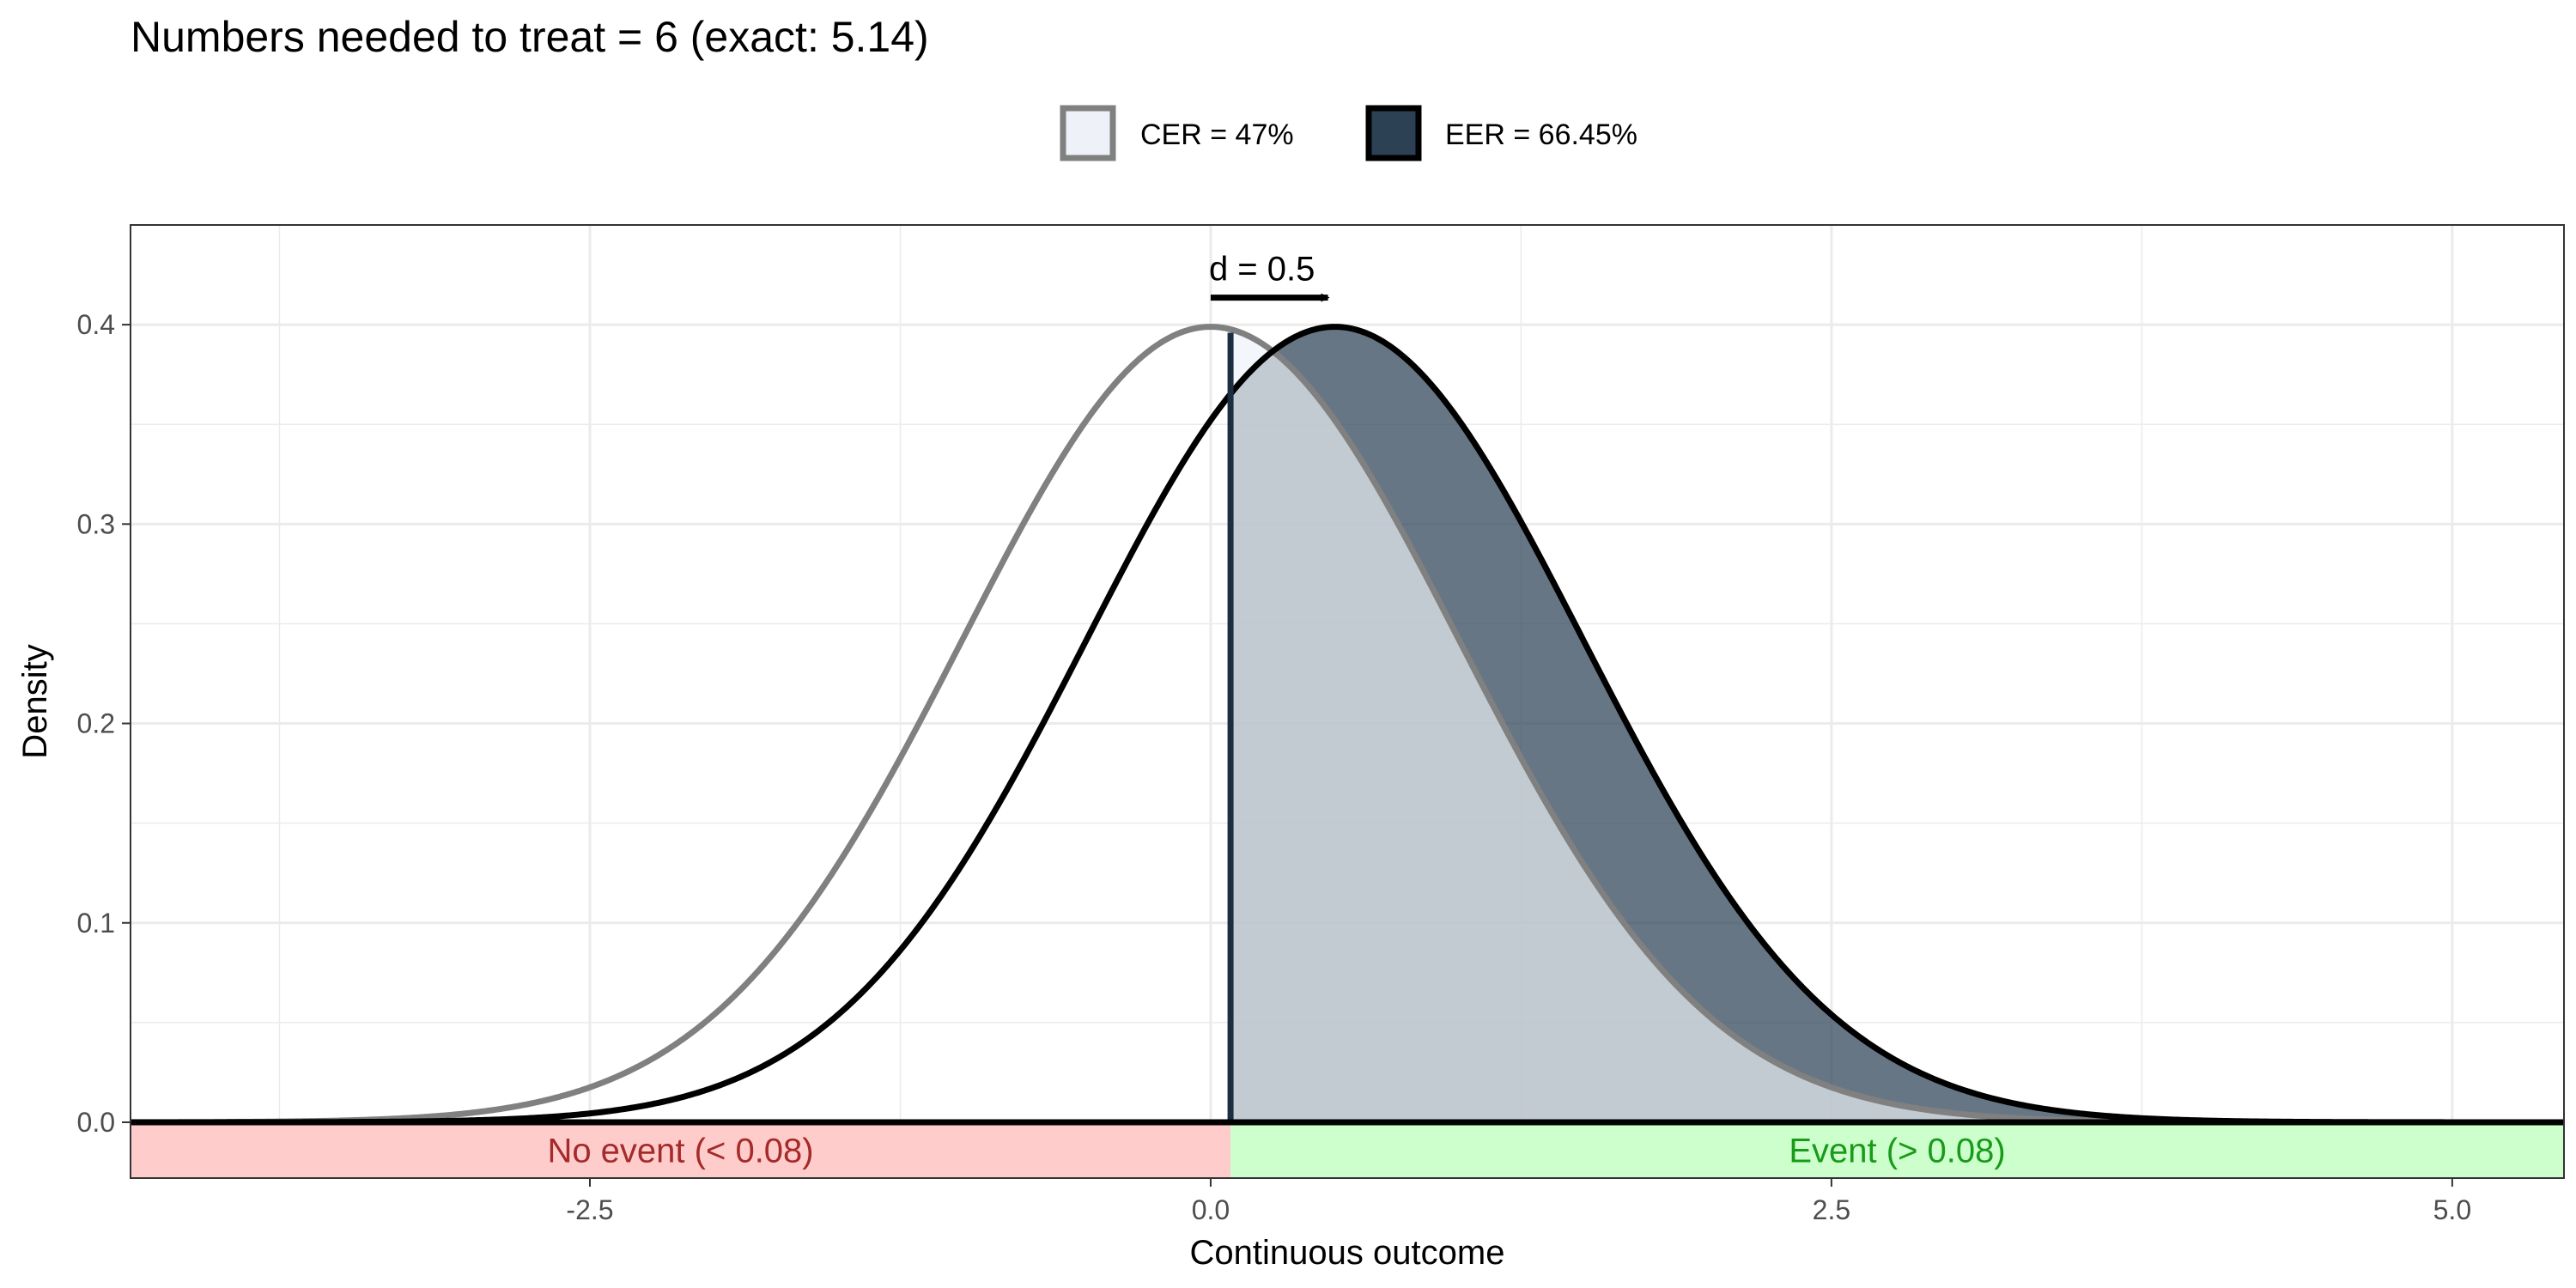 This screenshot has width=2576, height=1288. I want to click on y-tick-label: 0.4, so click(96, 324).